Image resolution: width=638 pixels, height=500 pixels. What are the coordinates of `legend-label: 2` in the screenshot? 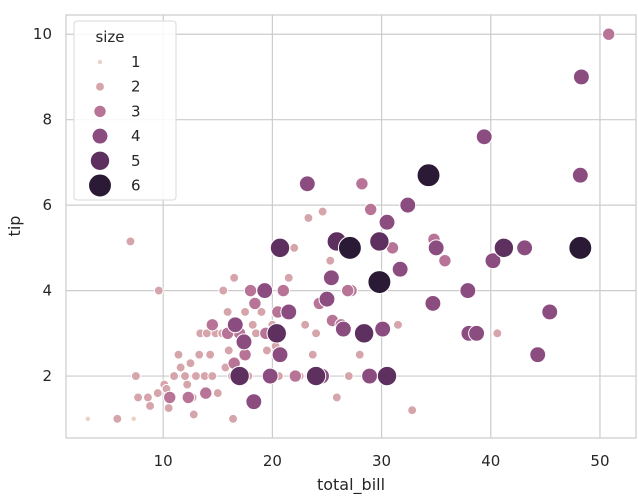 It's located at (136, 87).